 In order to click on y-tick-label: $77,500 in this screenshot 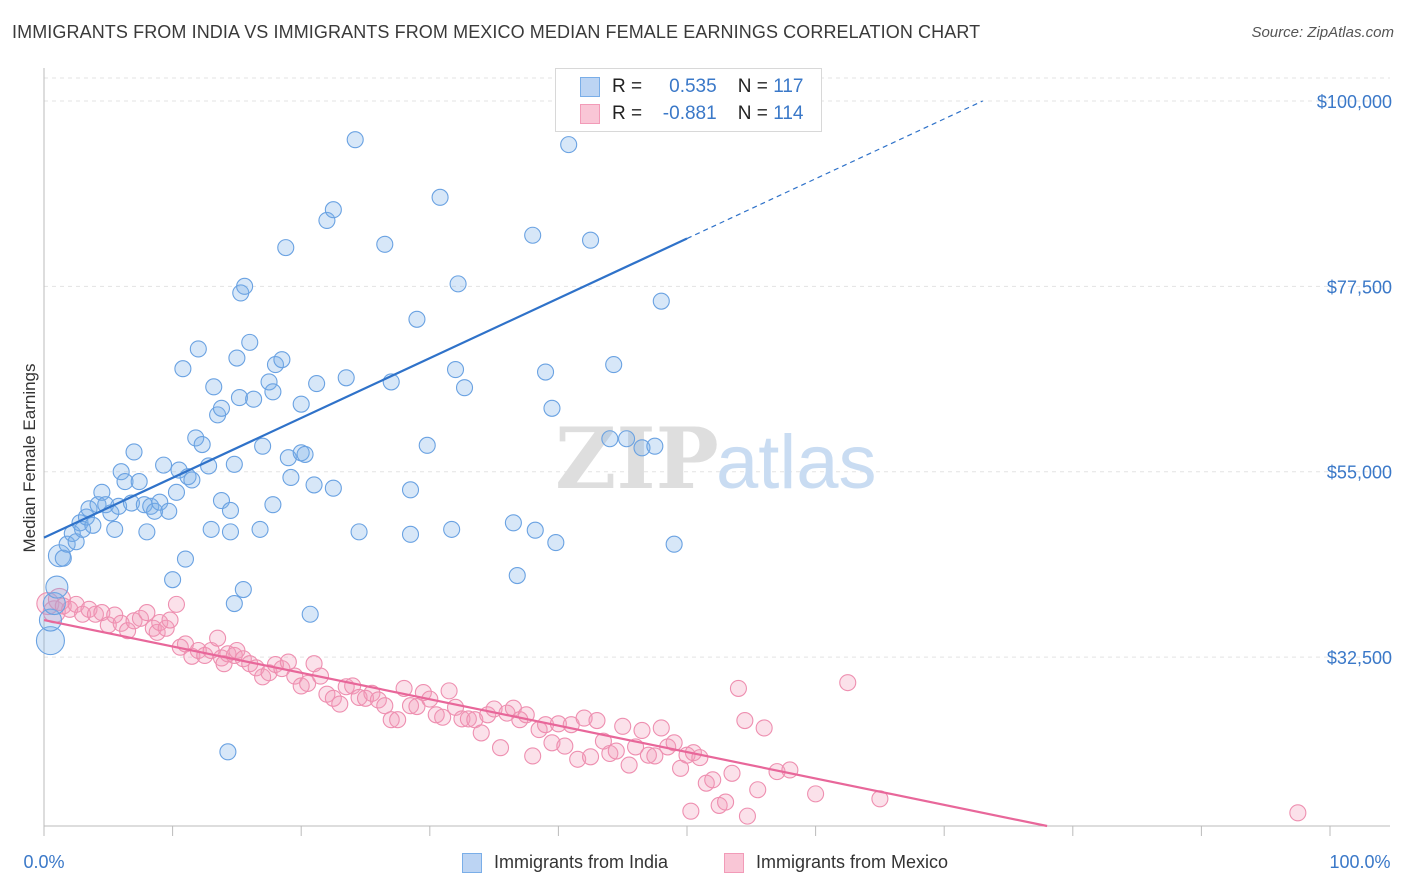, I will do `click(1359, 287)`.